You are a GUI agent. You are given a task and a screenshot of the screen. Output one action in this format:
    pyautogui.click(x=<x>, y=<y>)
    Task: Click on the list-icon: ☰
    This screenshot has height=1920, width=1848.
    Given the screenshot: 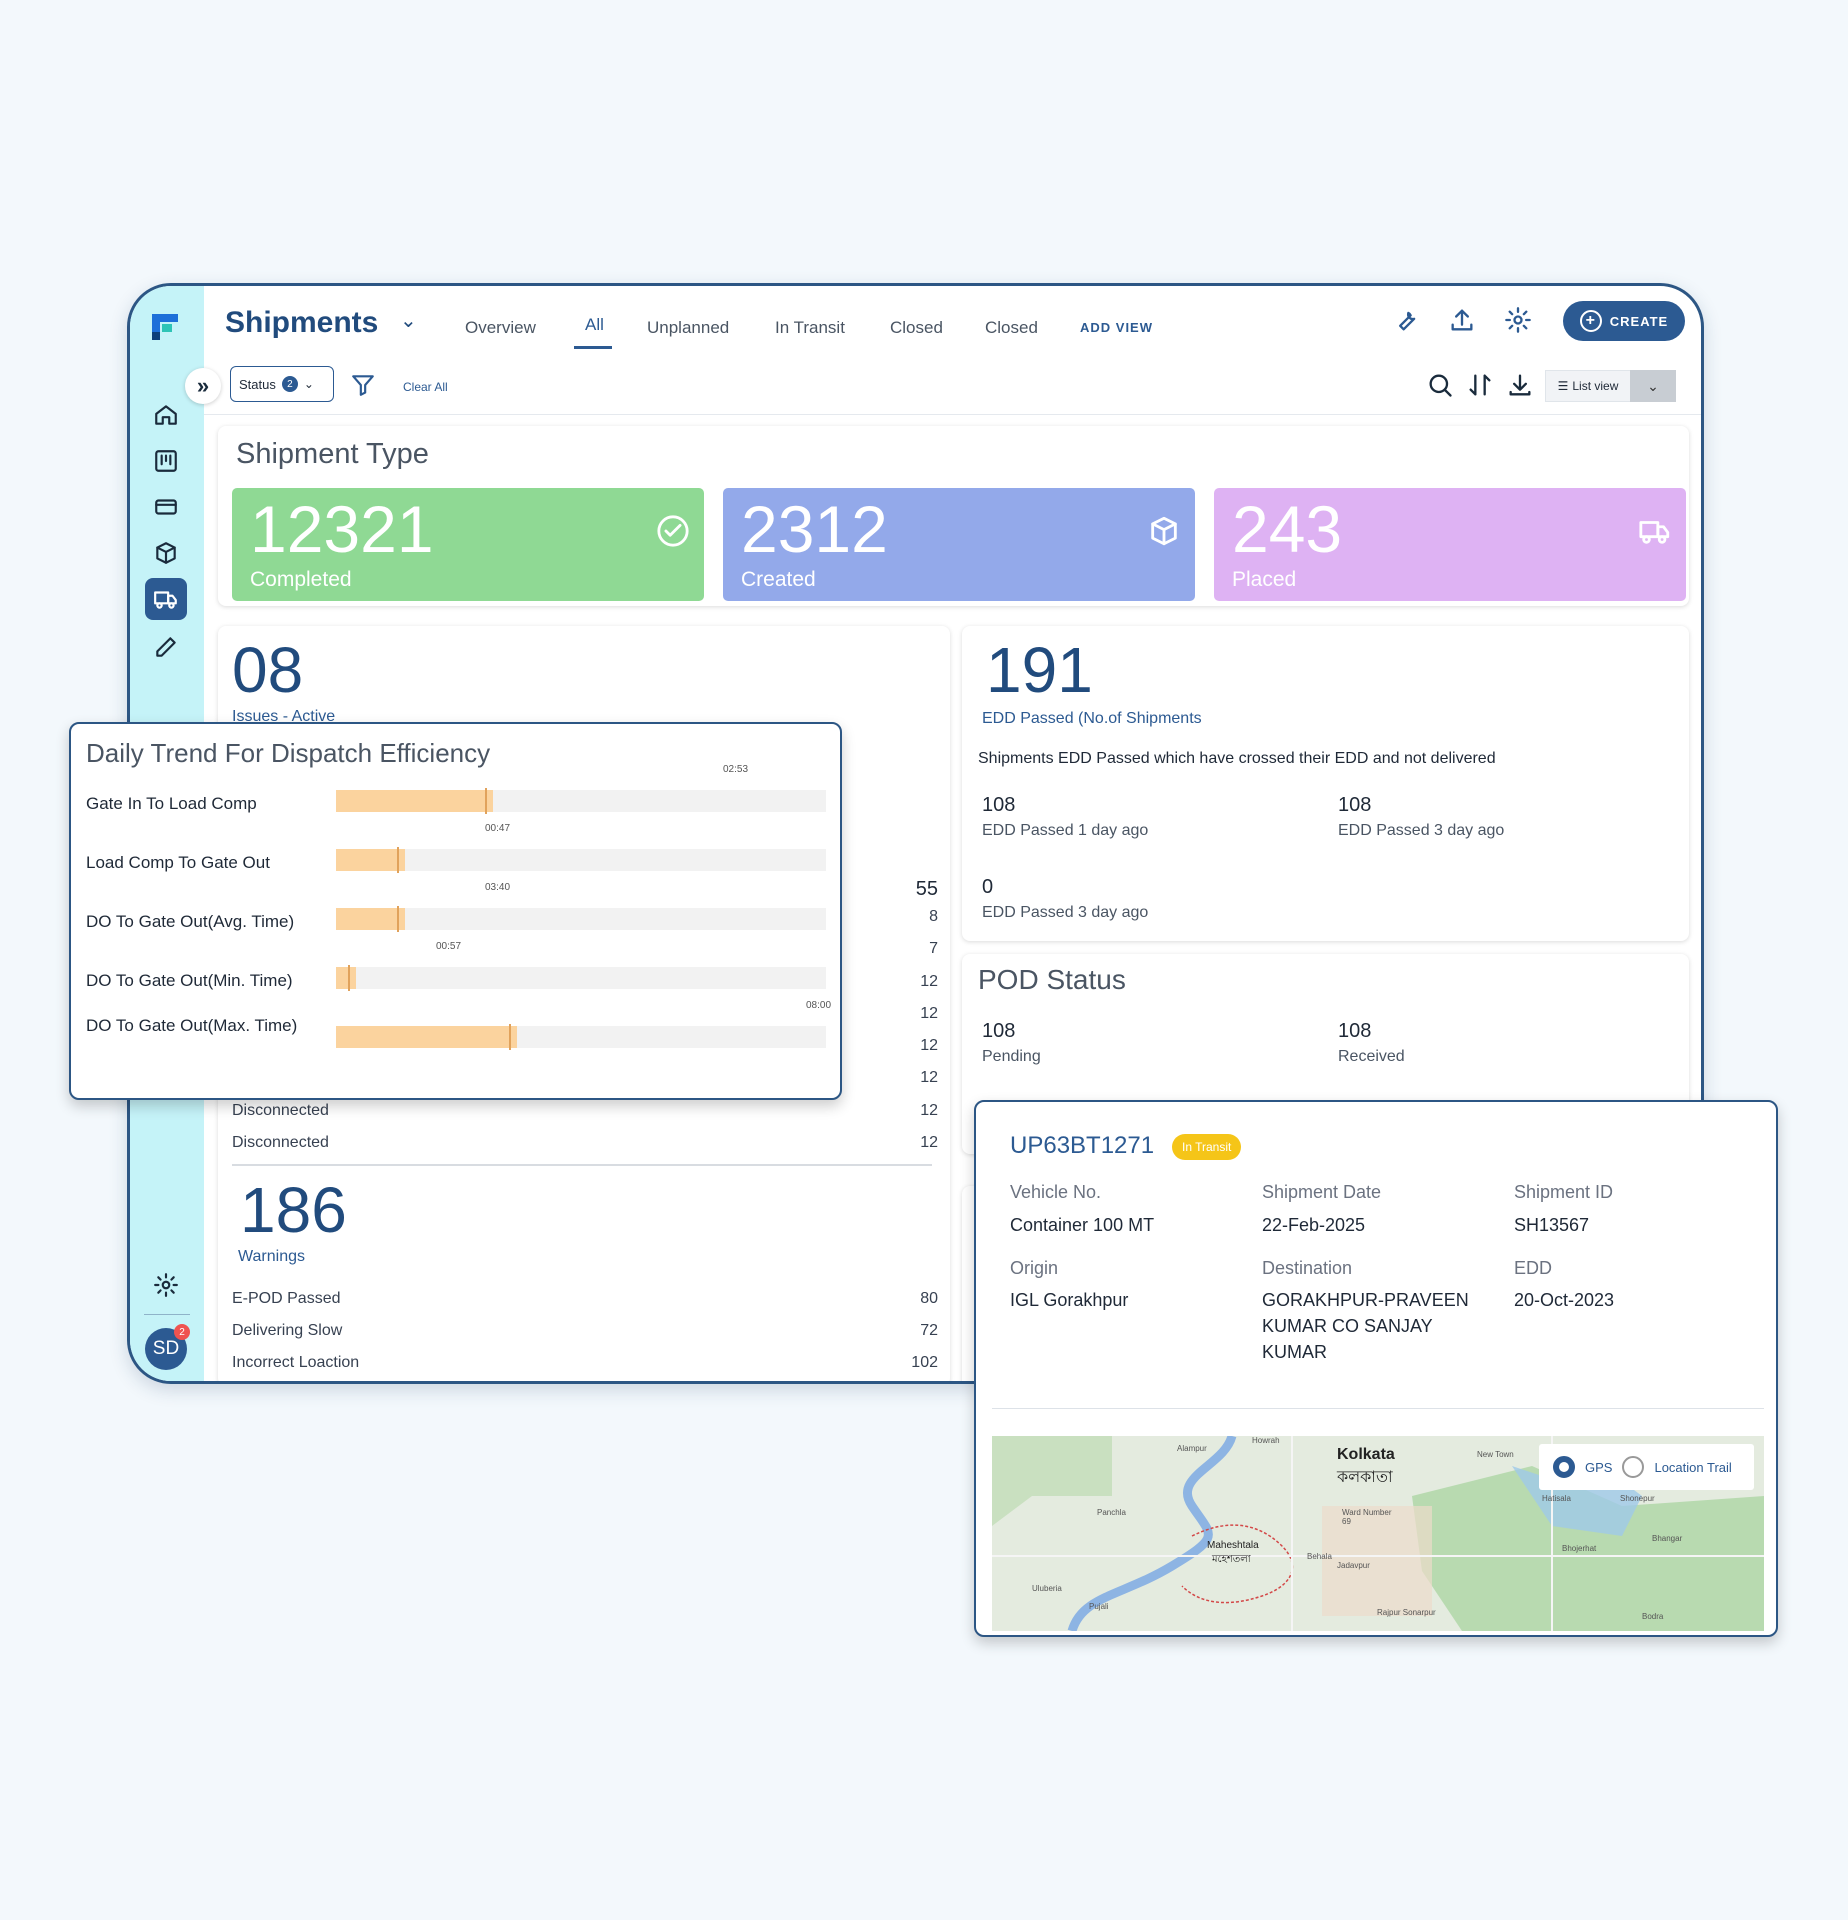 What is the action you would take?
    pyautogui.click(x=1563, y=386)
    